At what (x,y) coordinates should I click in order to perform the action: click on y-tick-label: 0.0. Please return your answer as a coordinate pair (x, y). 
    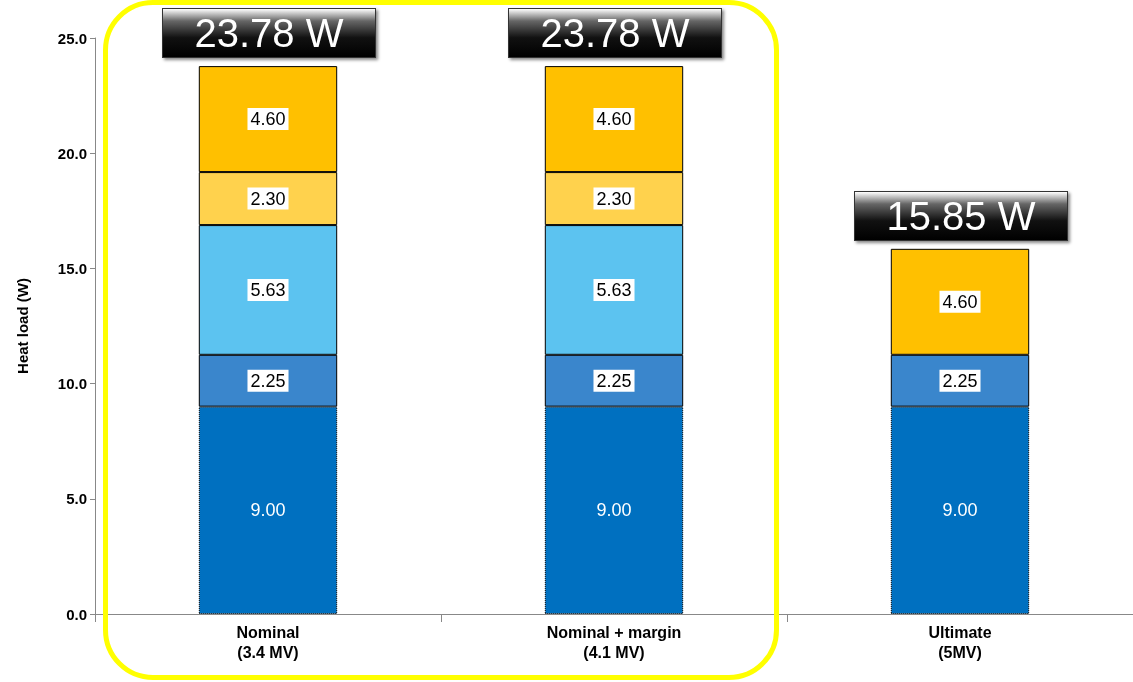
    Looking at the image, I should click on (76, 614).